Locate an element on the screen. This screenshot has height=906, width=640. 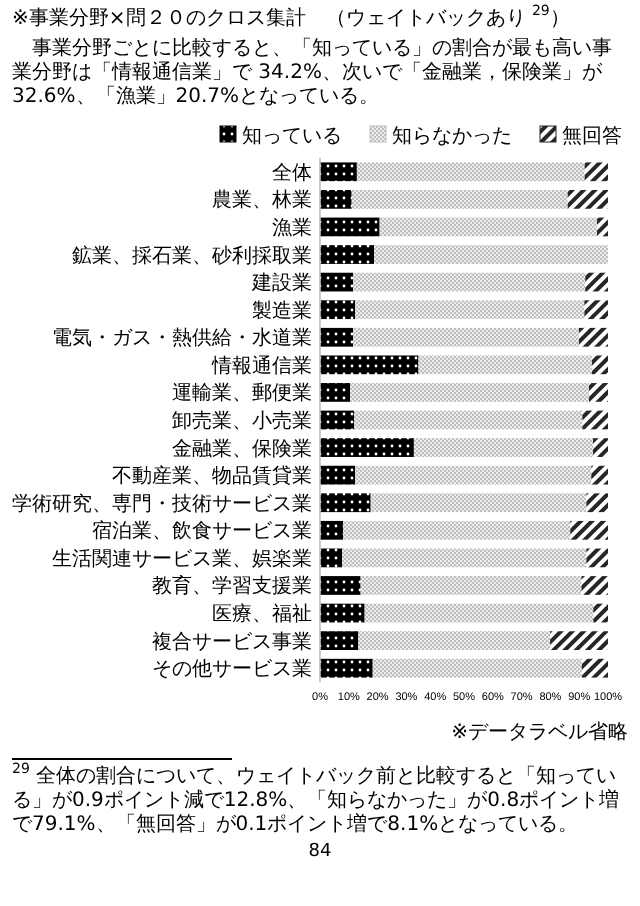
y-tick-label: 運輸業、郵便業 is located at coordinates (242, 393).